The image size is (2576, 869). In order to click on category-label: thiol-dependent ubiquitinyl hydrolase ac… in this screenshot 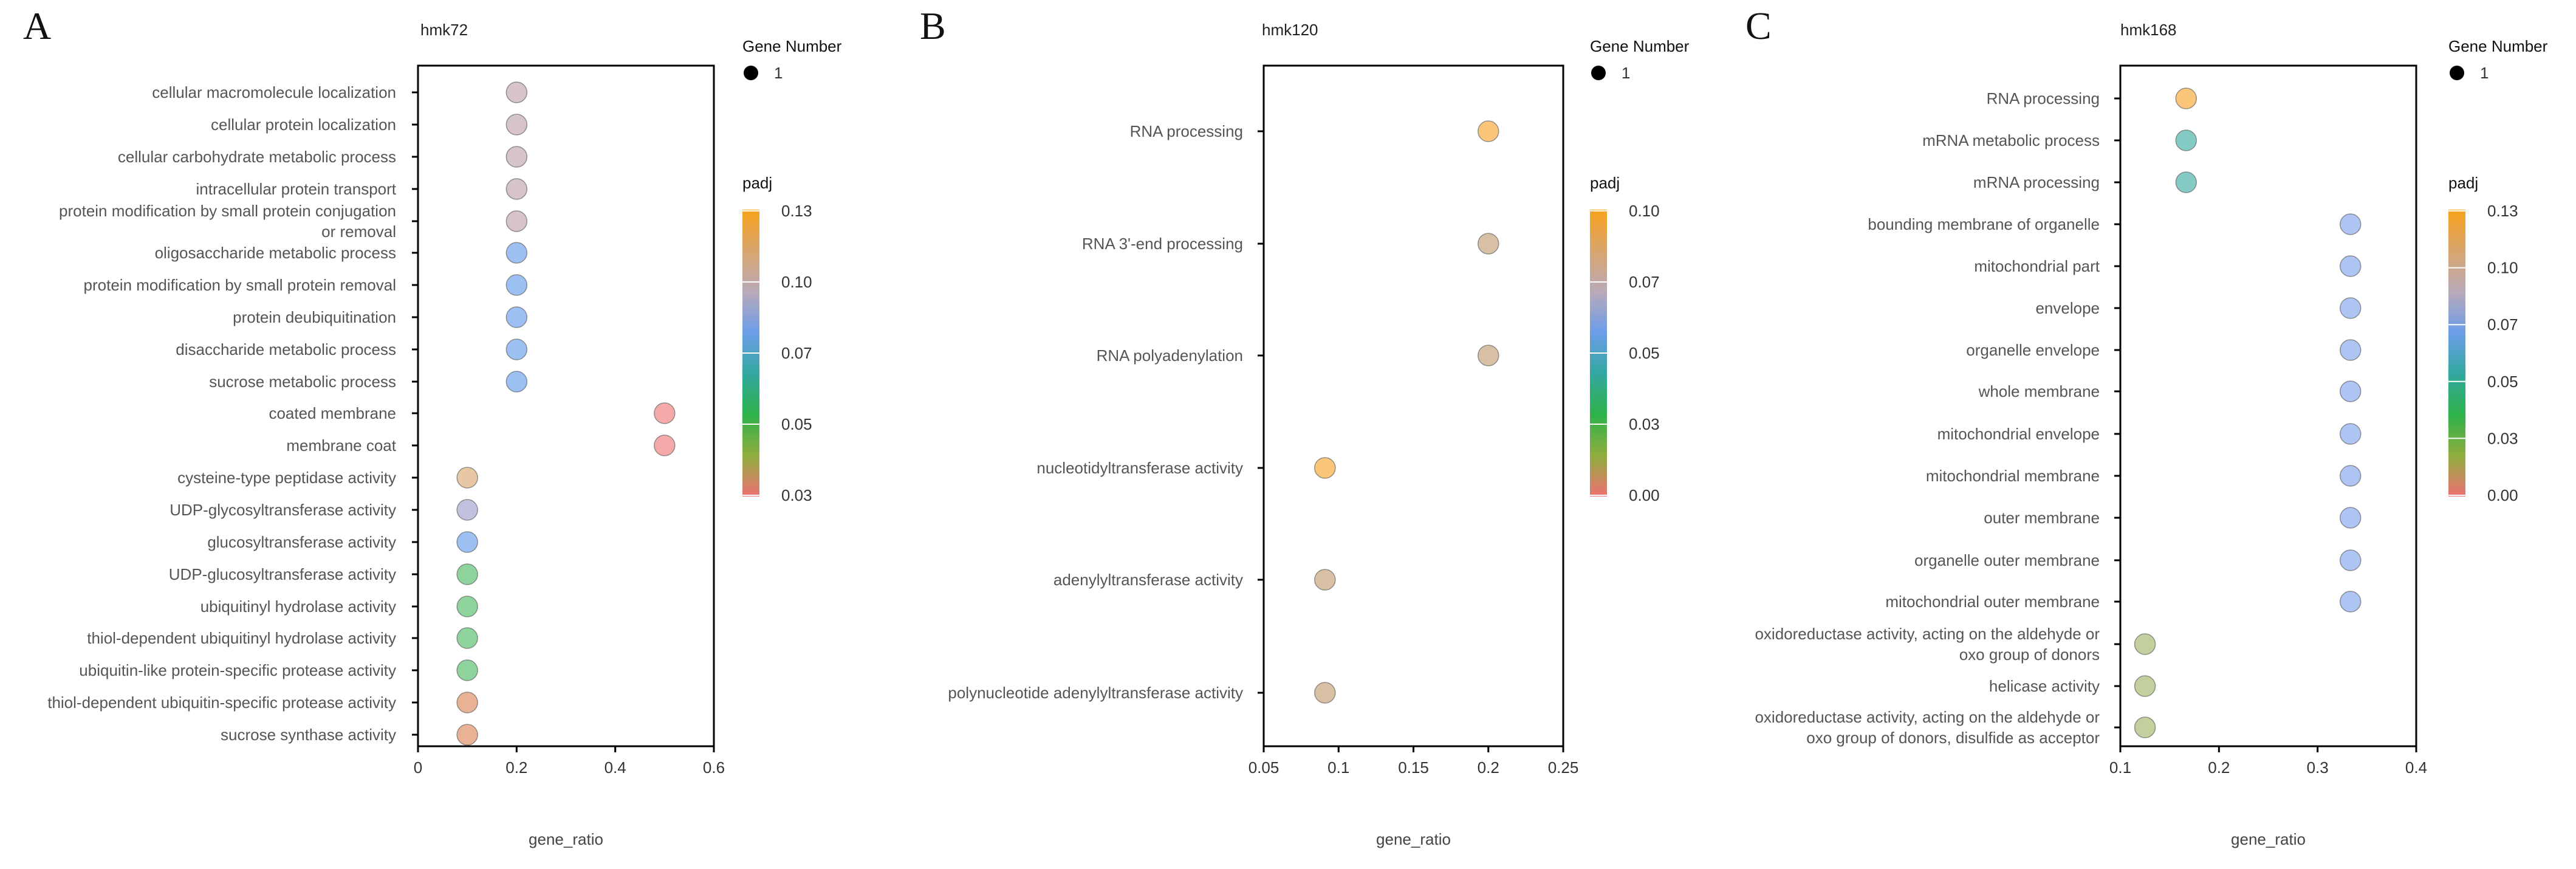, I will do `click(241, 638)`.